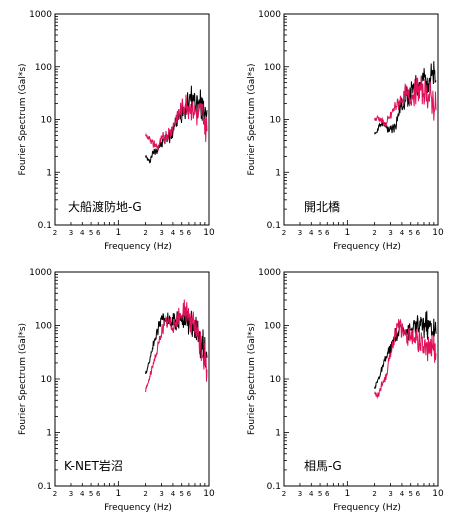 The width and height of the screenshot is (458, 522). I want to click on station-label: 大船渡防地-G, so click(105, 206).